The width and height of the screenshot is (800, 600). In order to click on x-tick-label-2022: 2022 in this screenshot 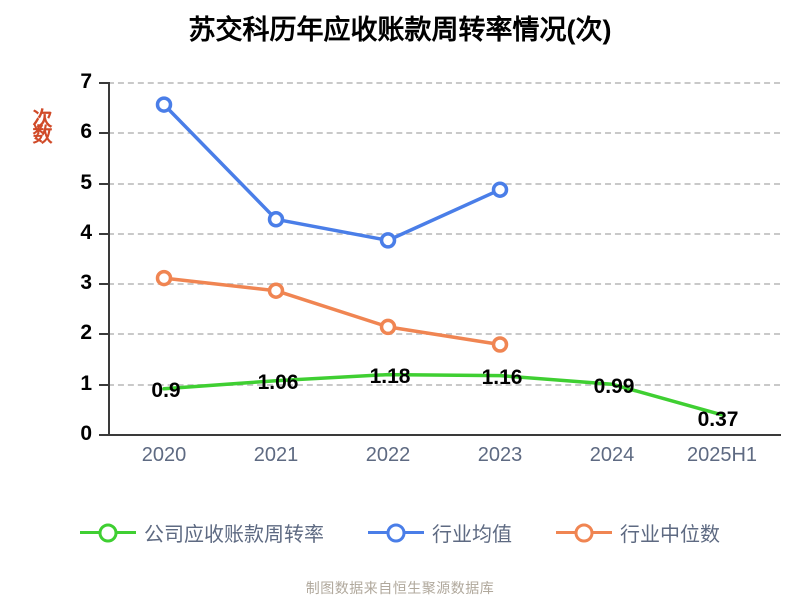, I will do `click(388, 455)`.